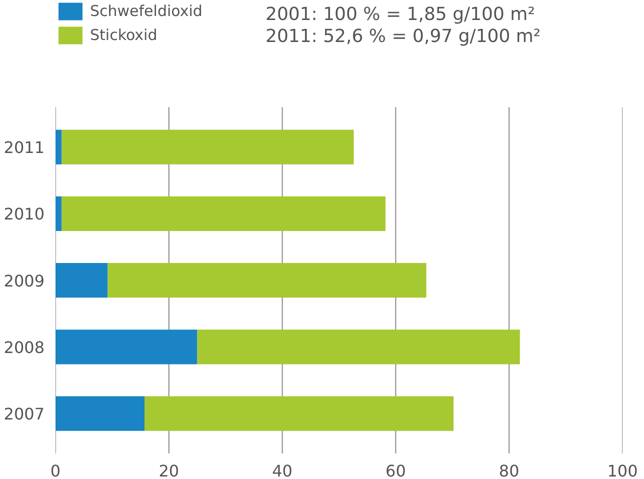 This screenshot has width=644, height=479. Describe the element at coordinates (622, 470) in the screenshot. I see `x-tick-label: 100` at that location.